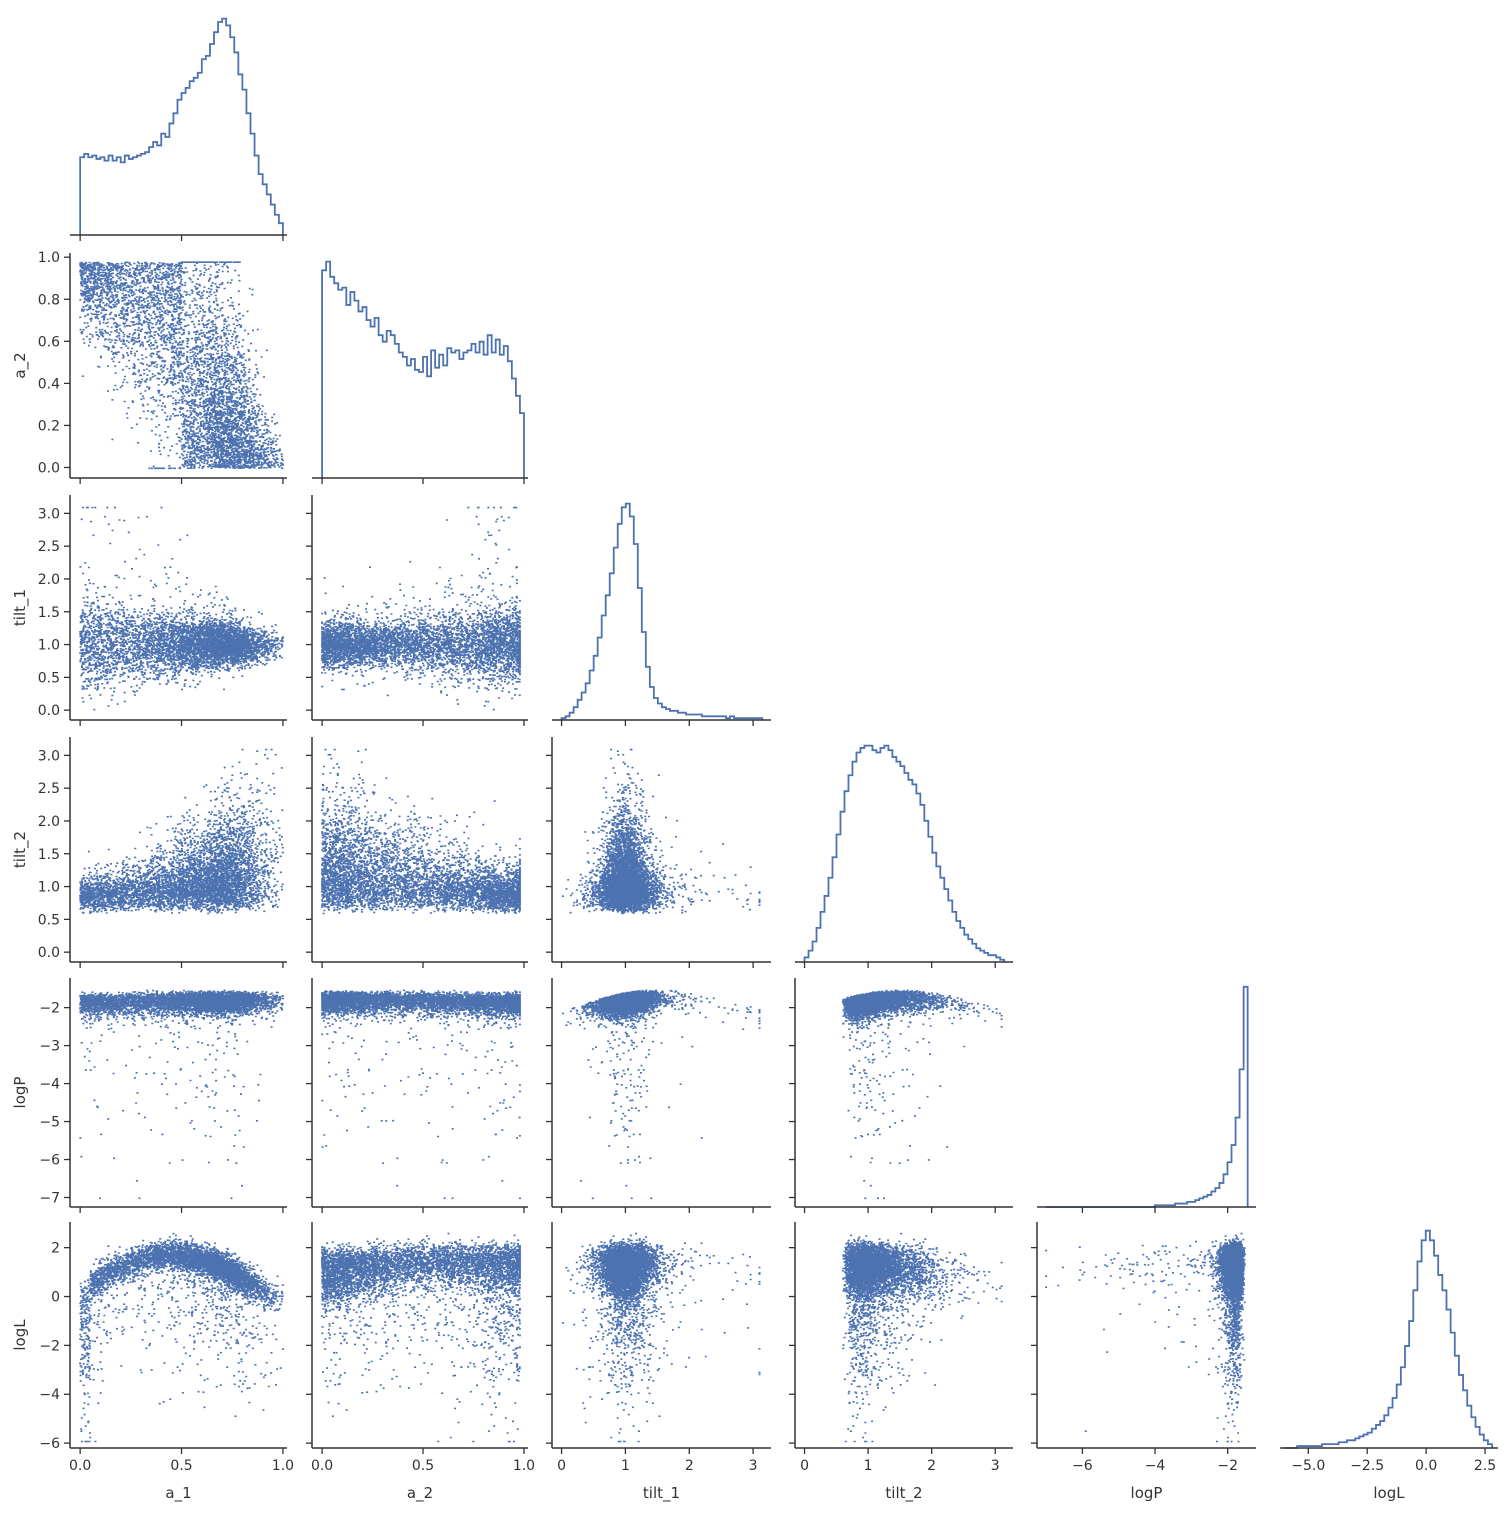  I want to click on x-tick-label: −5.0, so click(1308, 1466).